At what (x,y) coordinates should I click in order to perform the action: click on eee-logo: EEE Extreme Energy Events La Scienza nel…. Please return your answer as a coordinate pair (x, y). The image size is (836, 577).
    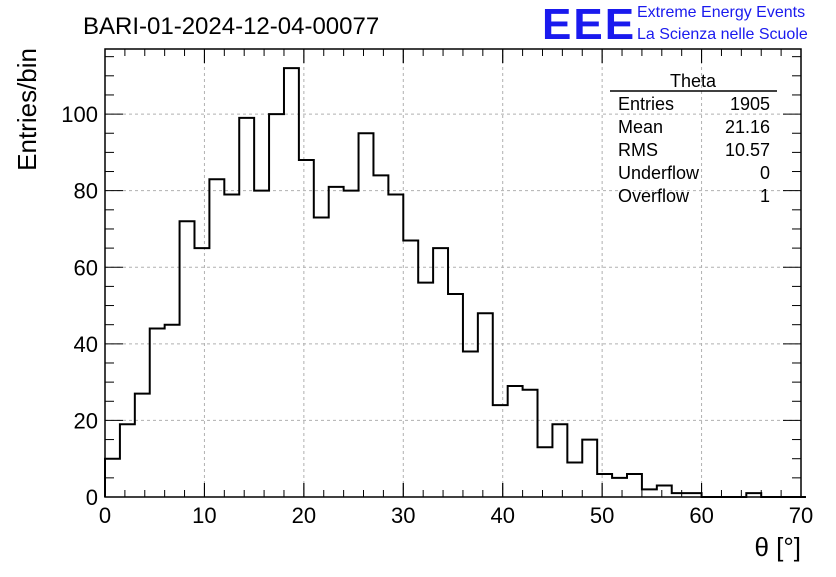
    Looking at the image, I should click on (675, 24).